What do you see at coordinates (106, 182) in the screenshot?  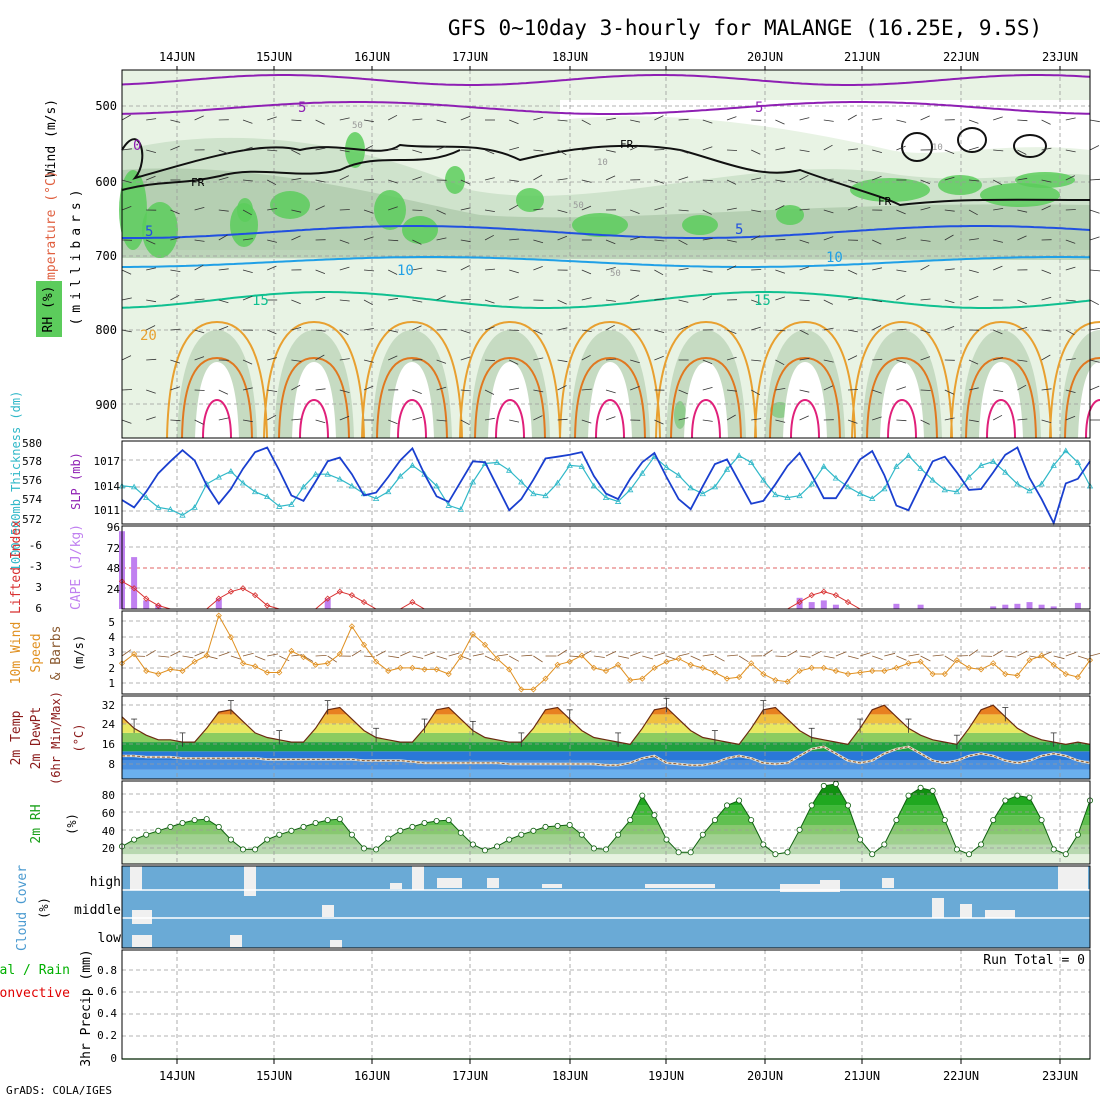 I see `pressure-tick-label: 600` at bounding box center [106, 182].